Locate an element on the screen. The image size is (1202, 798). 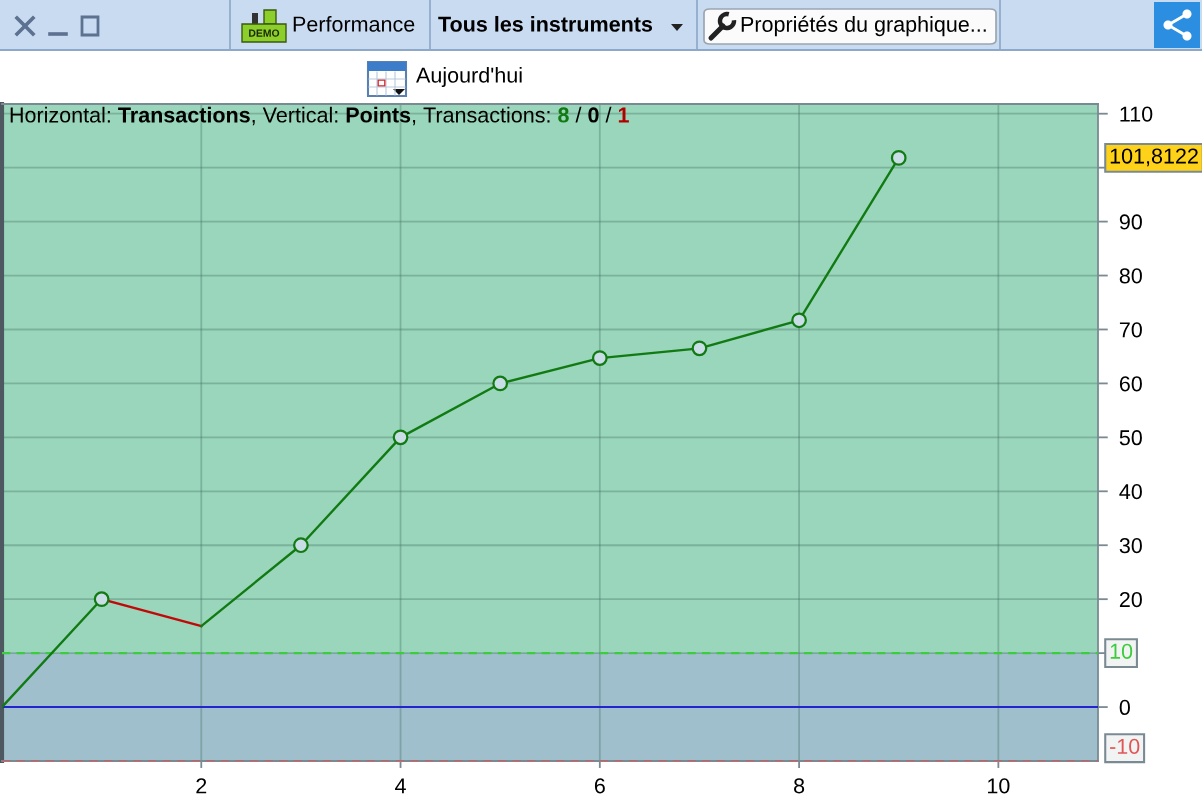
text: Tous les instruments is located at coordinates (545, 23).